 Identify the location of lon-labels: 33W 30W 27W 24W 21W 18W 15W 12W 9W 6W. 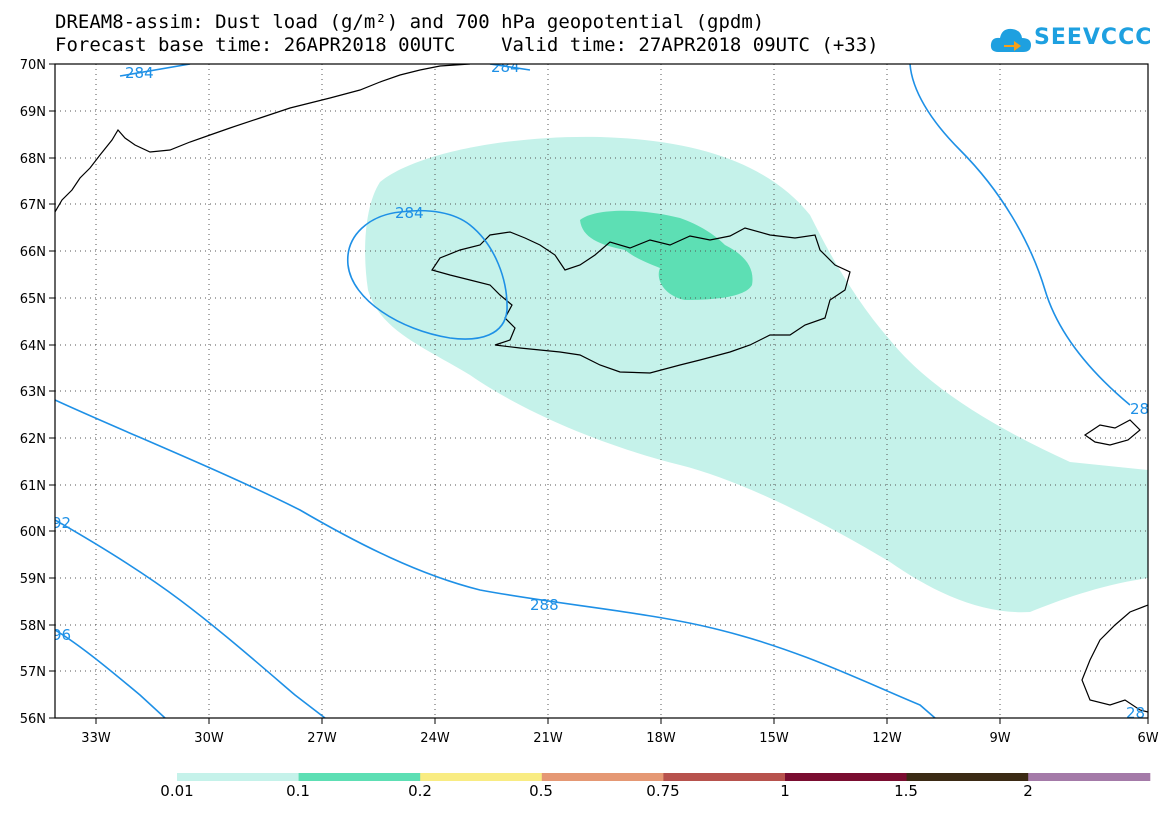
(619, 738).